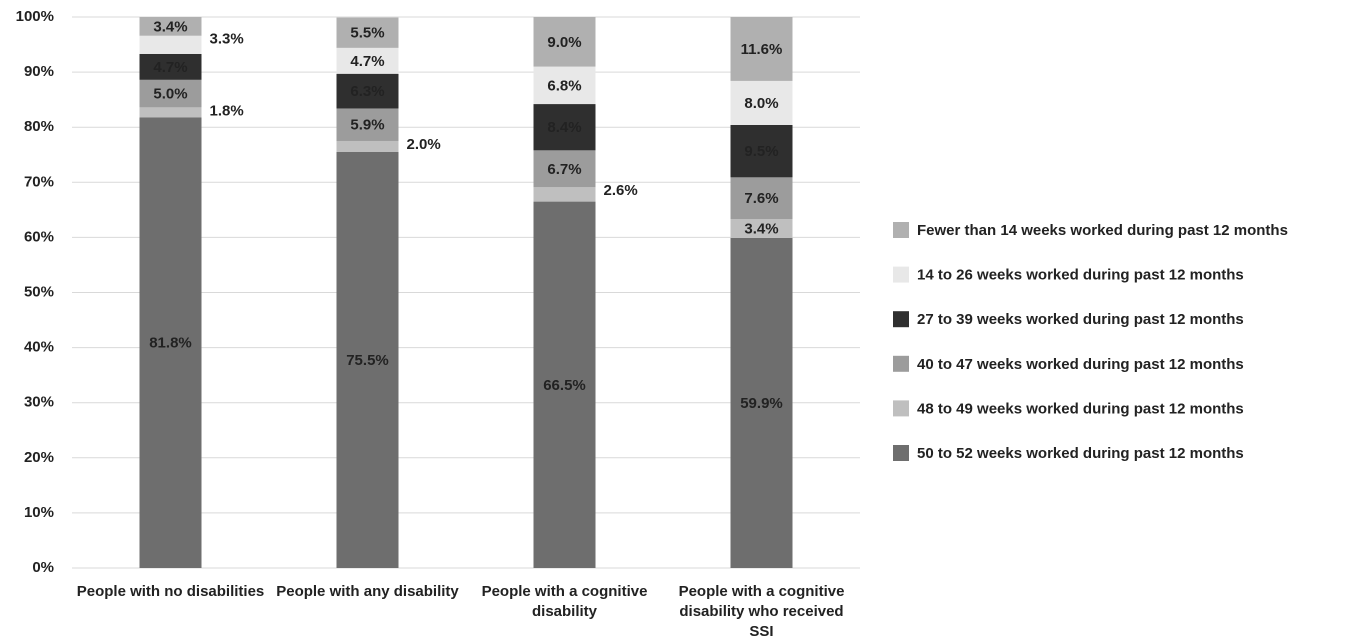 The width and height of the screenshot is (1353, 642). What do you see at coordinates (43, 567) in the screenshot?
I see `y-tick-label: 0%` at bounding box center [43, 567].